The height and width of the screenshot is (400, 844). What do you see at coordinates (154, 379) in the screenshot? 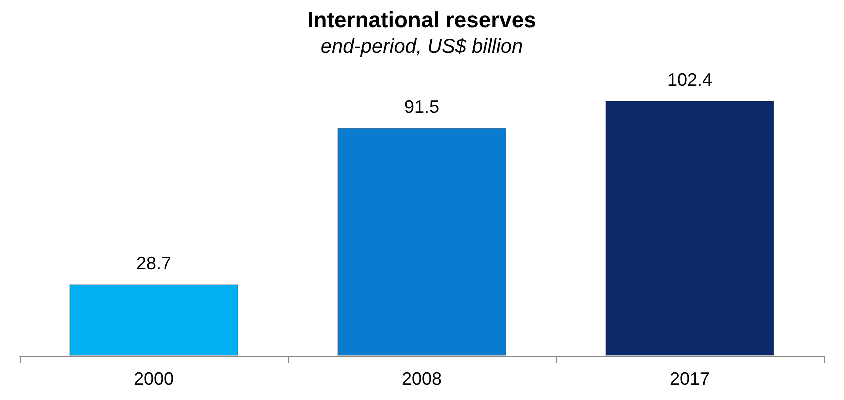
I see `x-tick-label: 2000` at bounding box center [154, 379].